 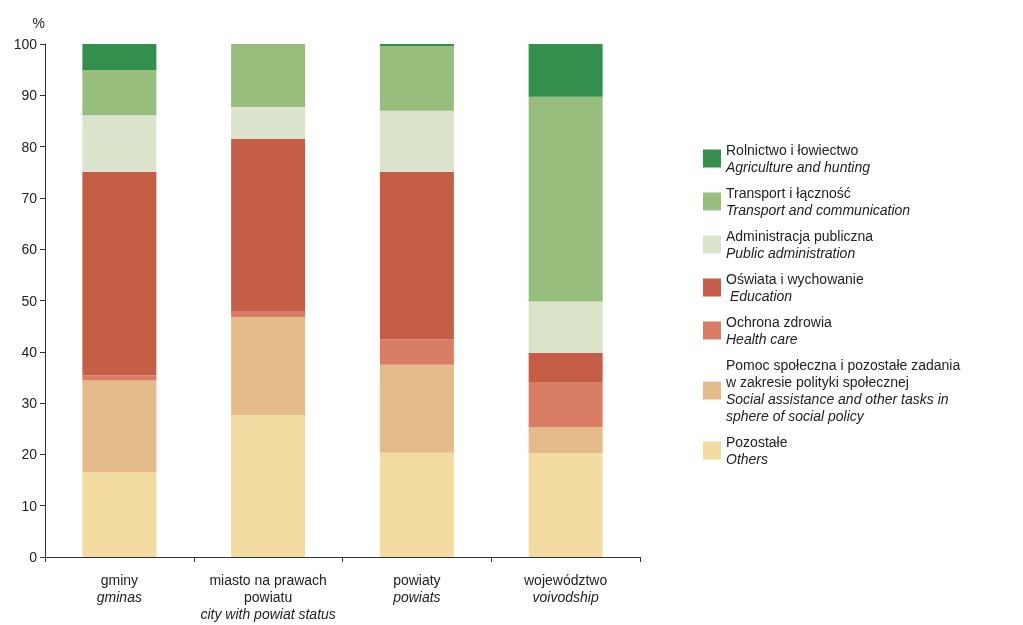 I want to click on legend-label: Ochrona zdrowia Health care, so click(x=779, y=330).